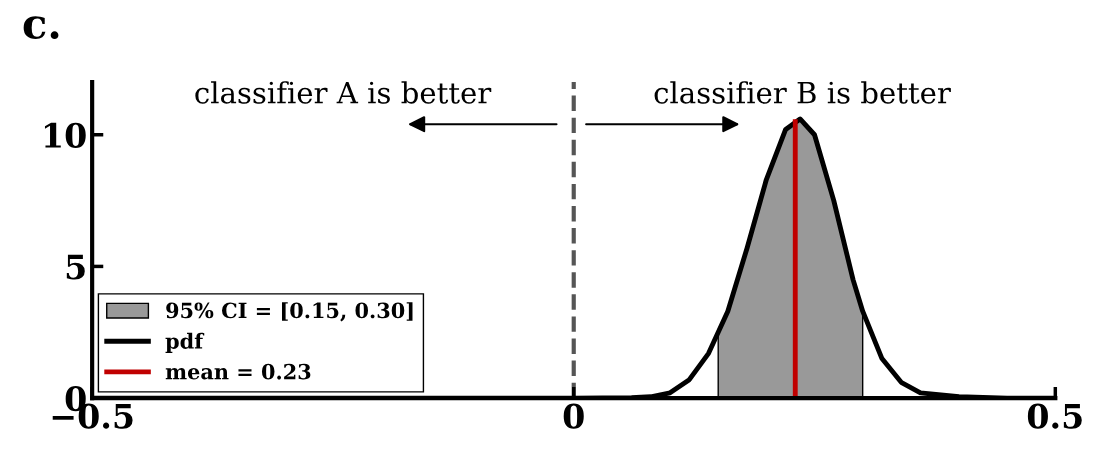 Image resolution: width=1097 pixels, height=456 pixels. Describe the element at coordinates (1054, 416) in the screenshot. I see `x-tick-label: 0.5` at that location.